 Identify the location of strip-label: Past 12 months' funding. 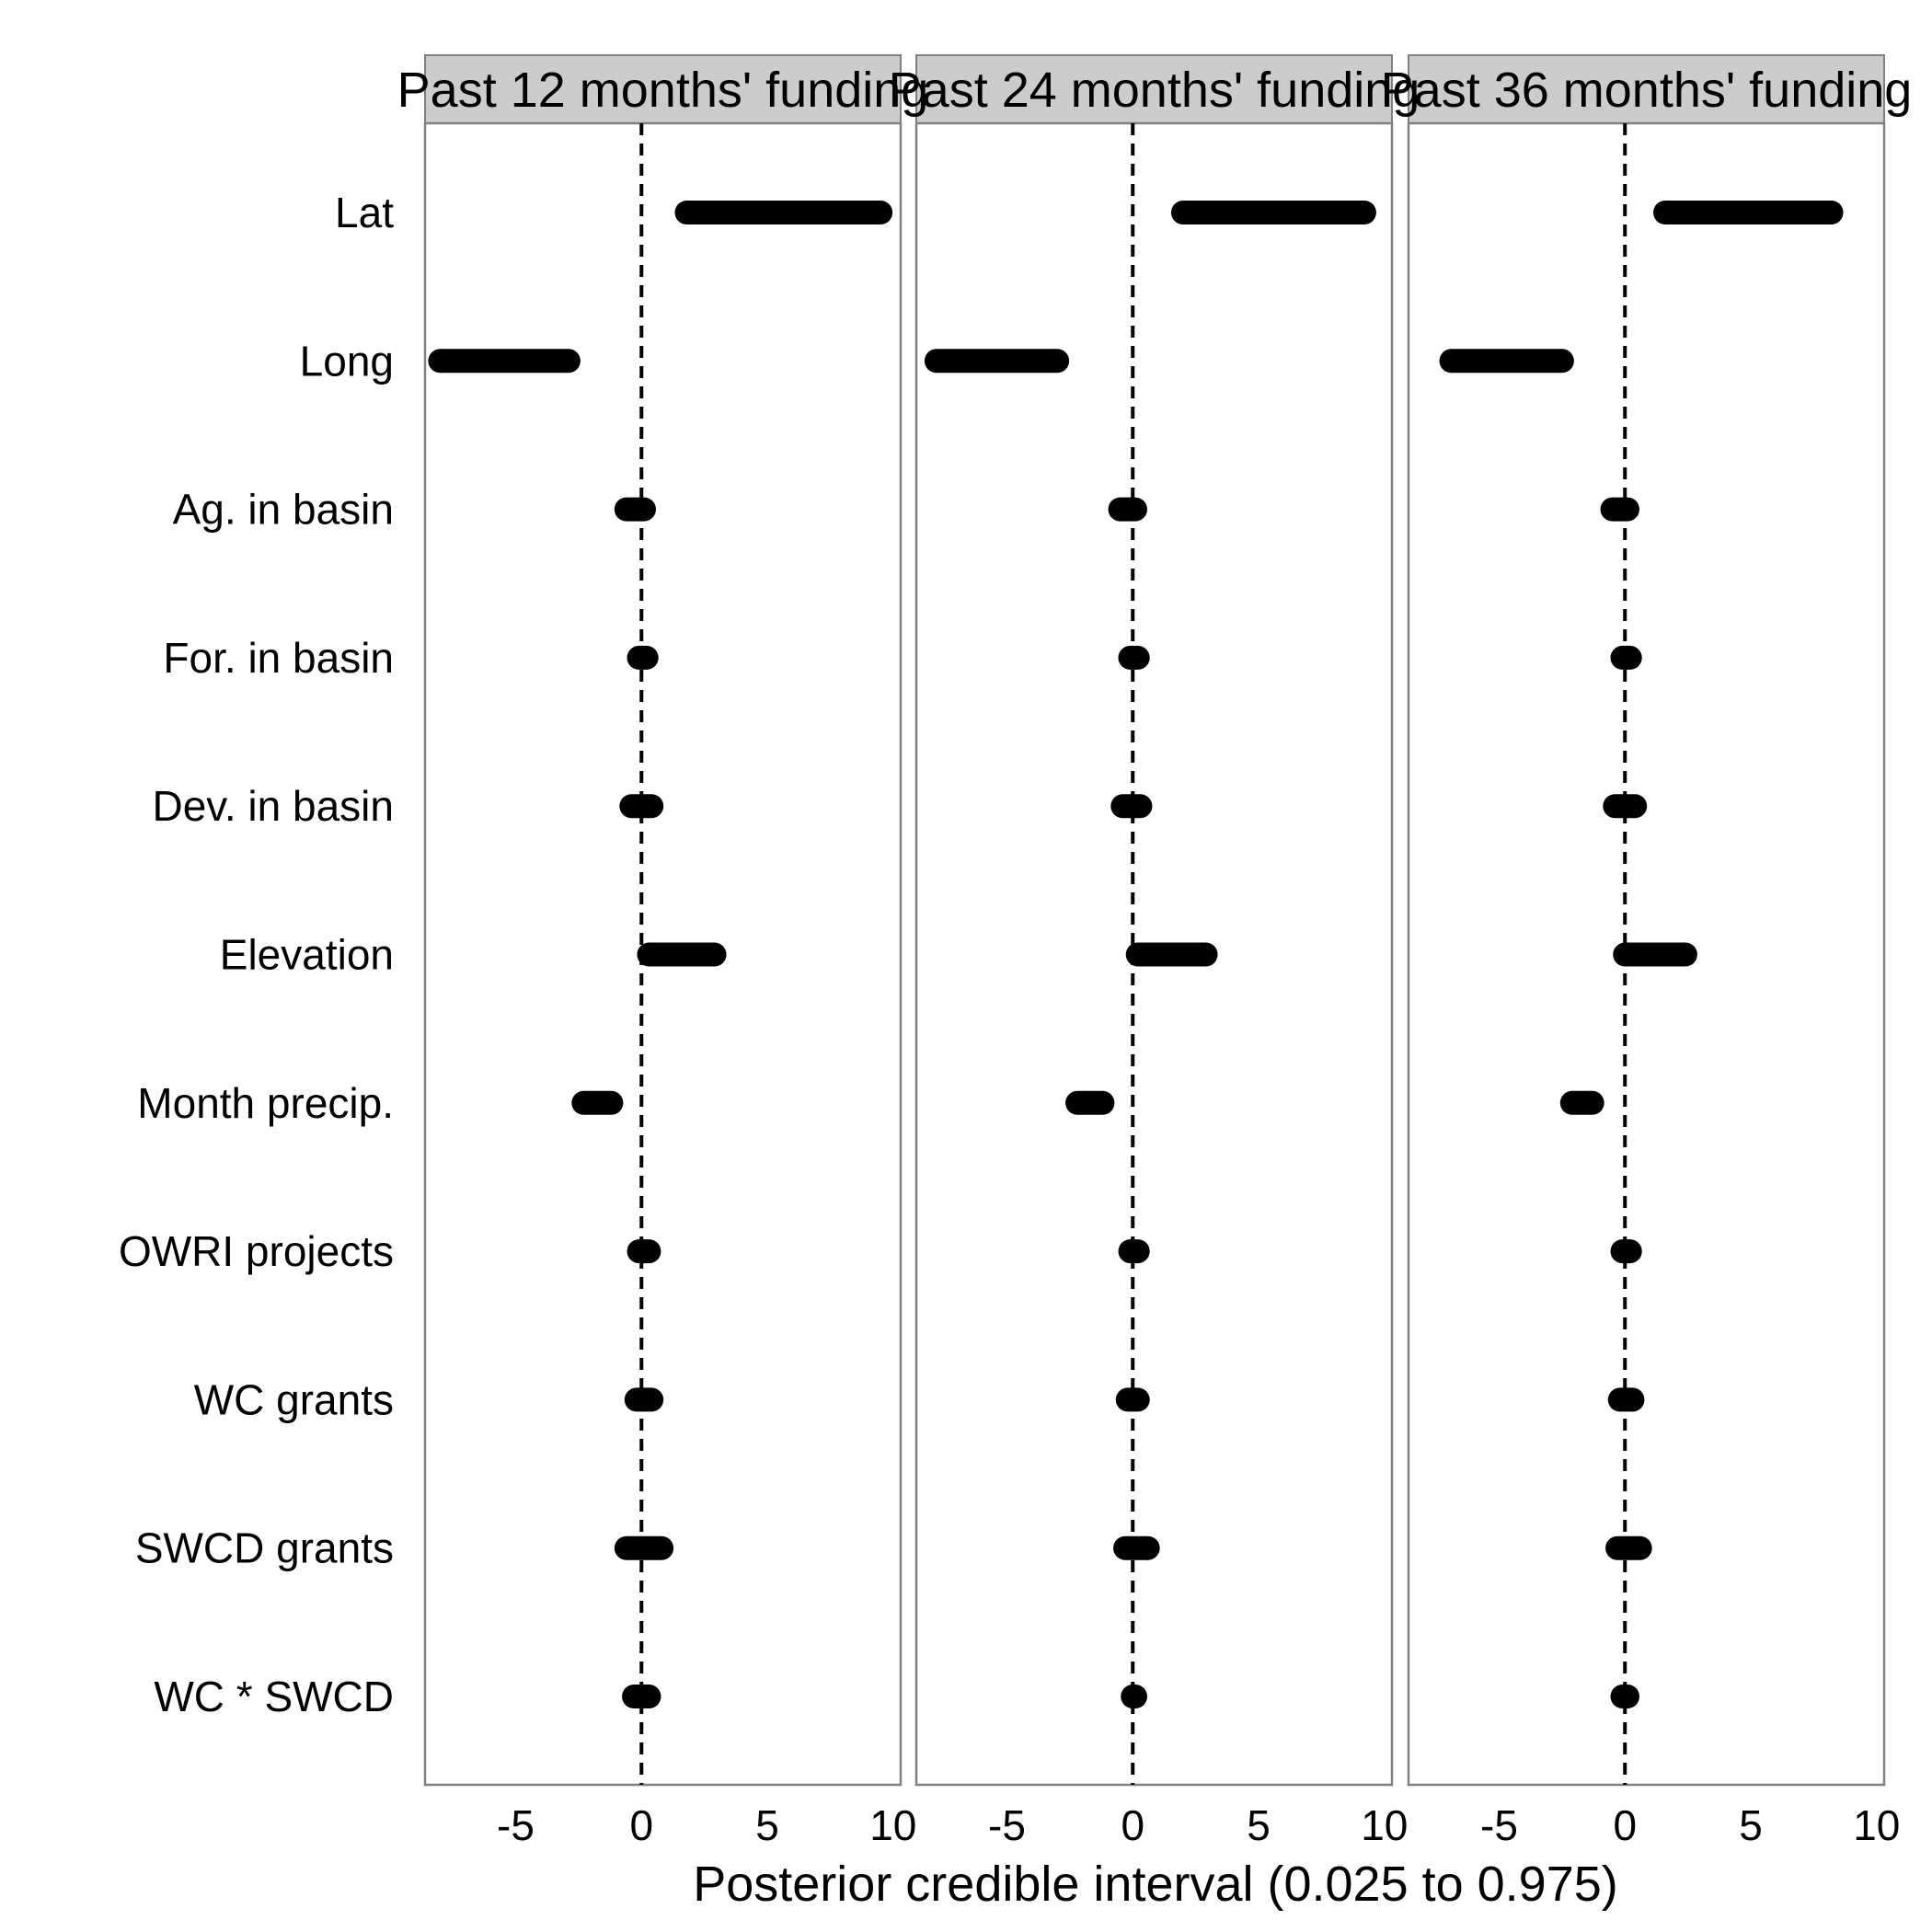
(663, 90).